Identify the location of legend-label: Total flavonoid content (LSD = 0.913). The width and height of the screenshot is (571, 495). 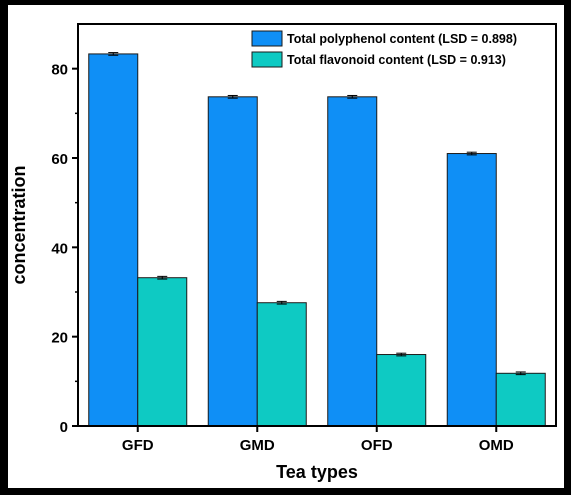
(396, 60).